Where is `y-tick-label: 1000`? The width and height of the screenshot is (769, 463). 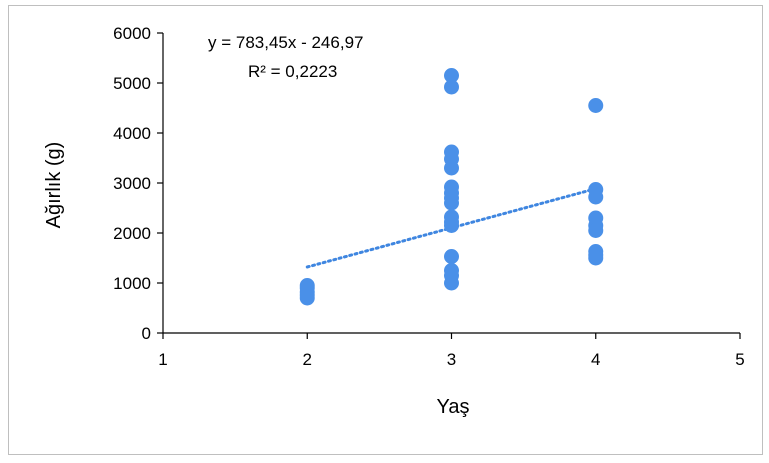
y-tick-label: 1000 is located at coordinates (132, 283).